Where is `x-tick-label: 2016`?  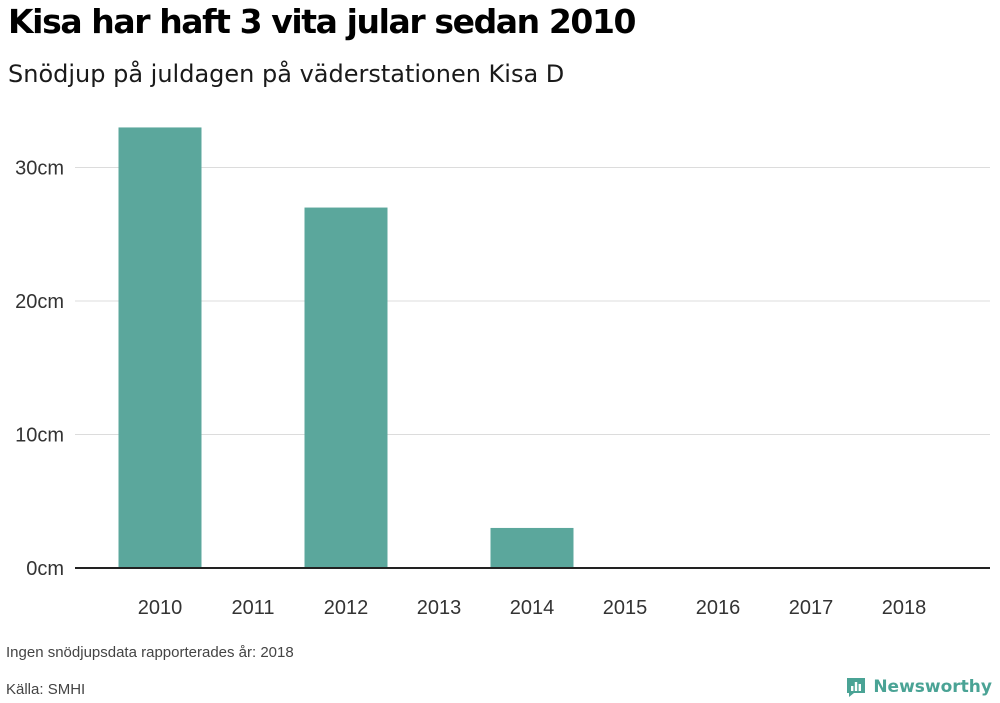 x-tick-label: 2016 is located at coordinates (718, 608).